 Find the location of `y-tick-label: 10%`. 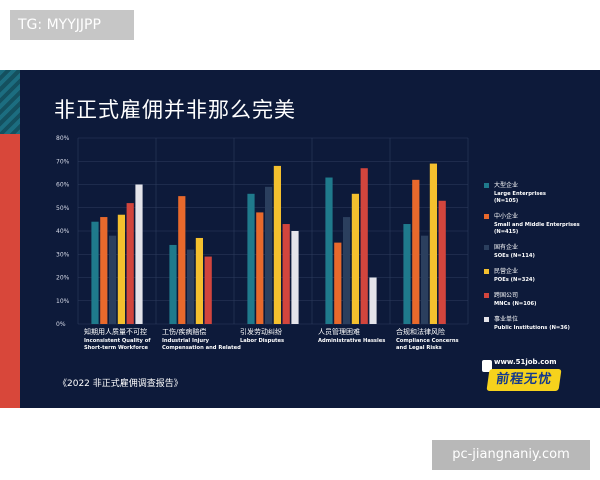

y-tick-label: 10% is located at coordinates (63, 301).